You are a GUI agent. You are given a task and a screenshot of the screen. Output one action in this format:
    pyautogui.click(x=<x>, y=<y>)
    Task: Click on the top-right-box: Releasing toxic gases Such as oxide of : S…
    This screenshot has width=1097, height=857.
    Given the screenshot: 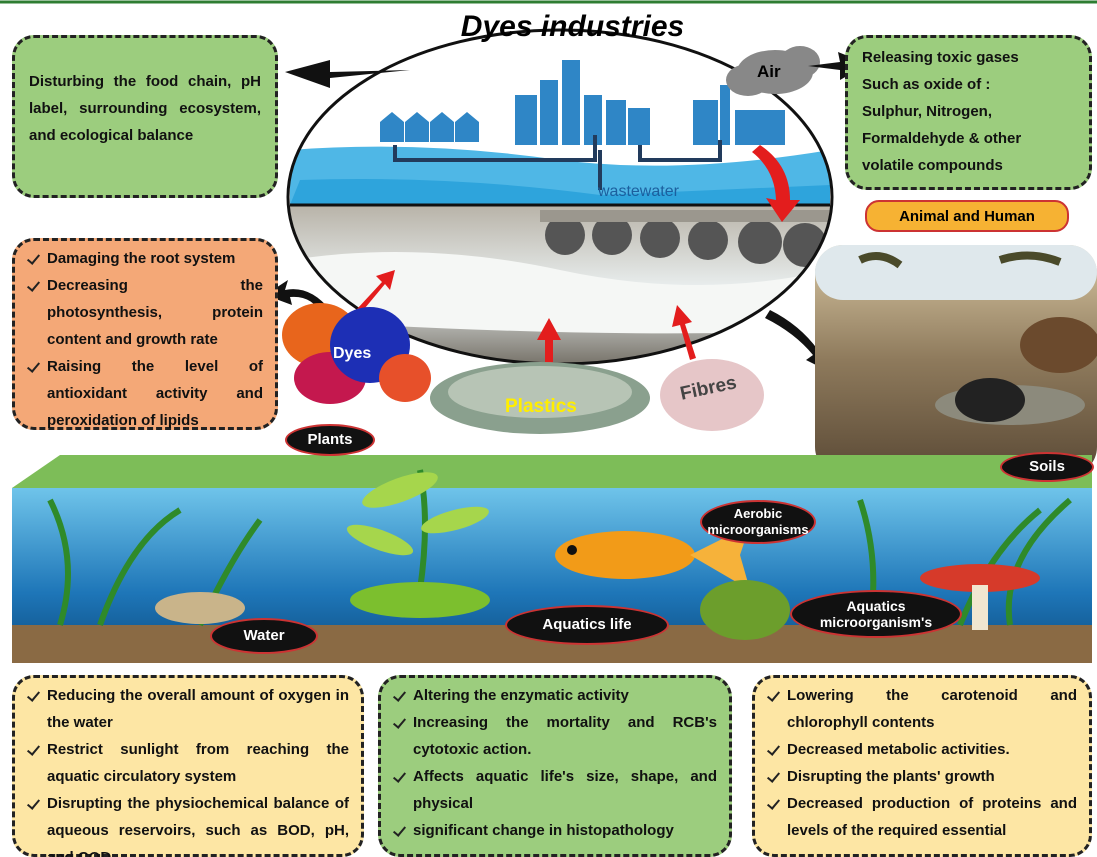 What is the action you would take?
    pyautogui.click(x=968, y=112)
    